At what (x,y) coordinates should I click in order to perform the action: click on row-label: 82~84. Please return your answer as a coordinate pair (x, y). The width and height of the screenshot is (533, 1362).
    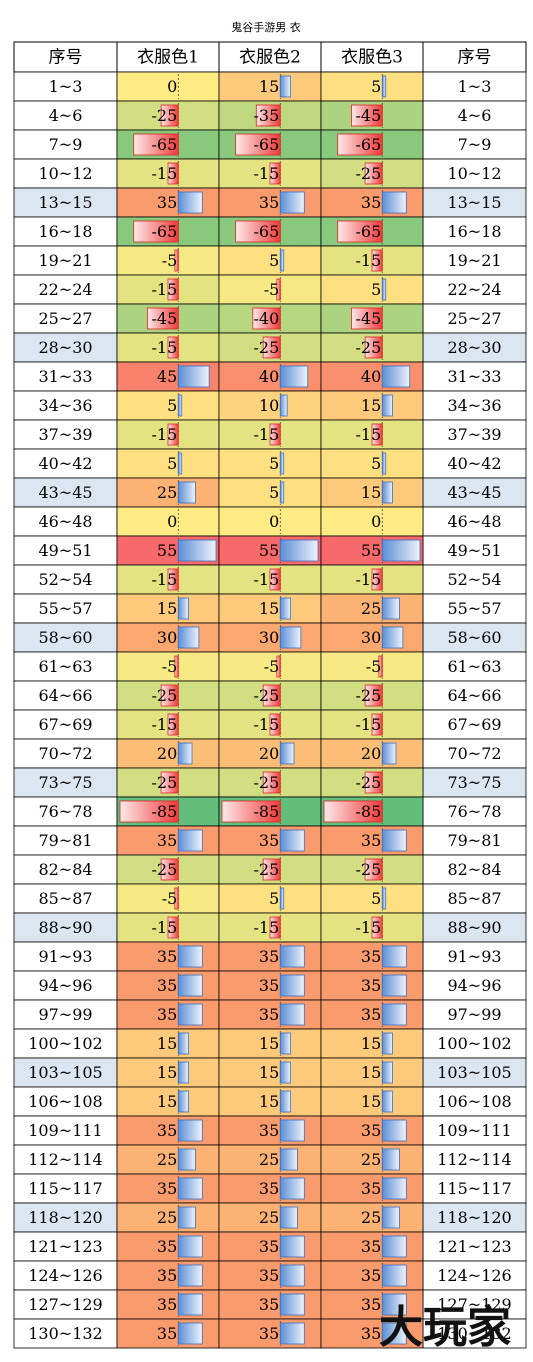
    Looking at the image, I should click on (65, 869).